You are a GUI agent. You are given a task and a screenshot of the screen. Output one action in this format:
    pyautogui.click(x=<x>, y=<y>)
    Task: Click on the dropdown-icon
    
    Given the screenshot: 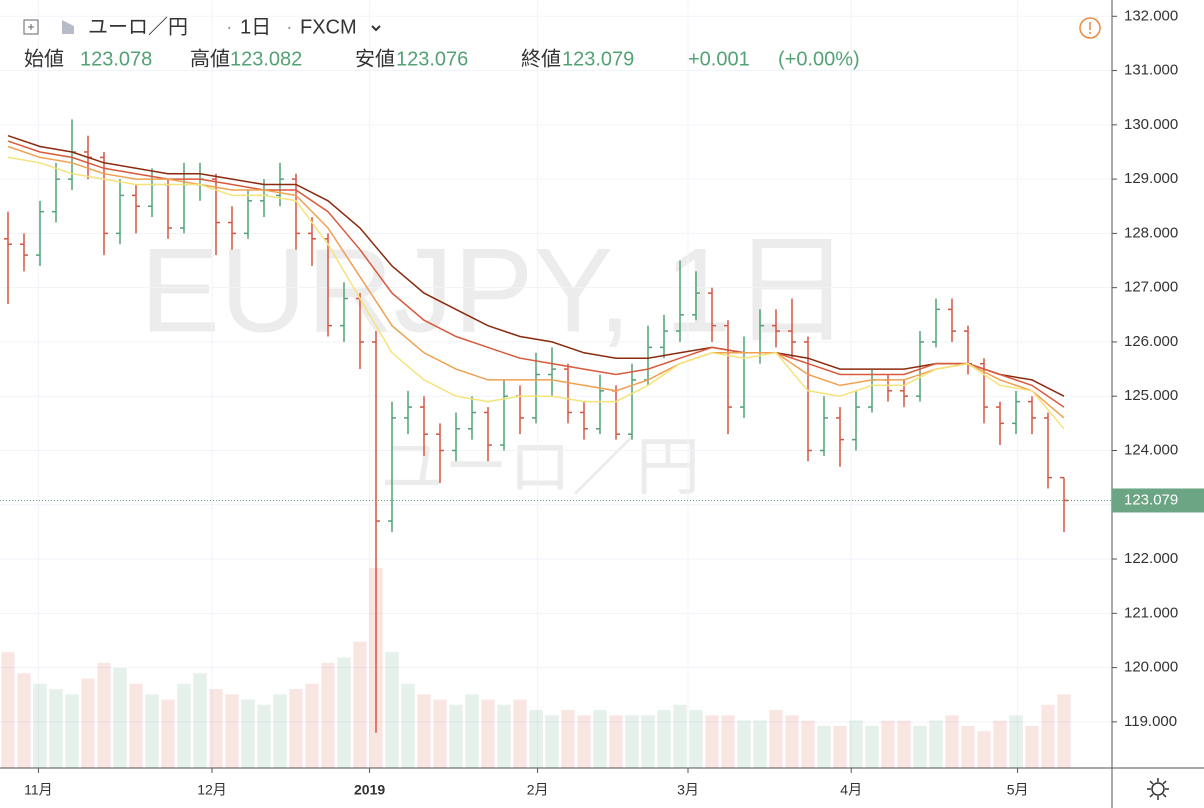 What is the action you would take?
    pyautogui.click(x=376, y=28)
    